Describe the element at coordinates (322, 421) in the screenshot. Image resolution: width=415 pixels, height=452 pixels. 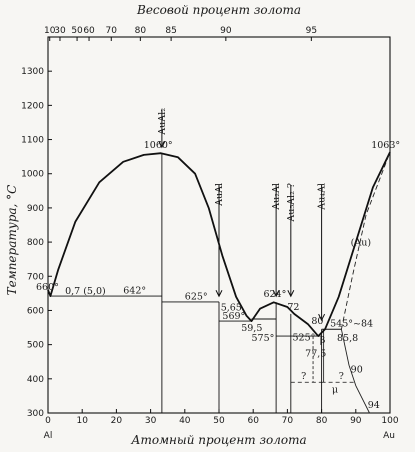
I see `bottom-tick-label: 80` at that location.